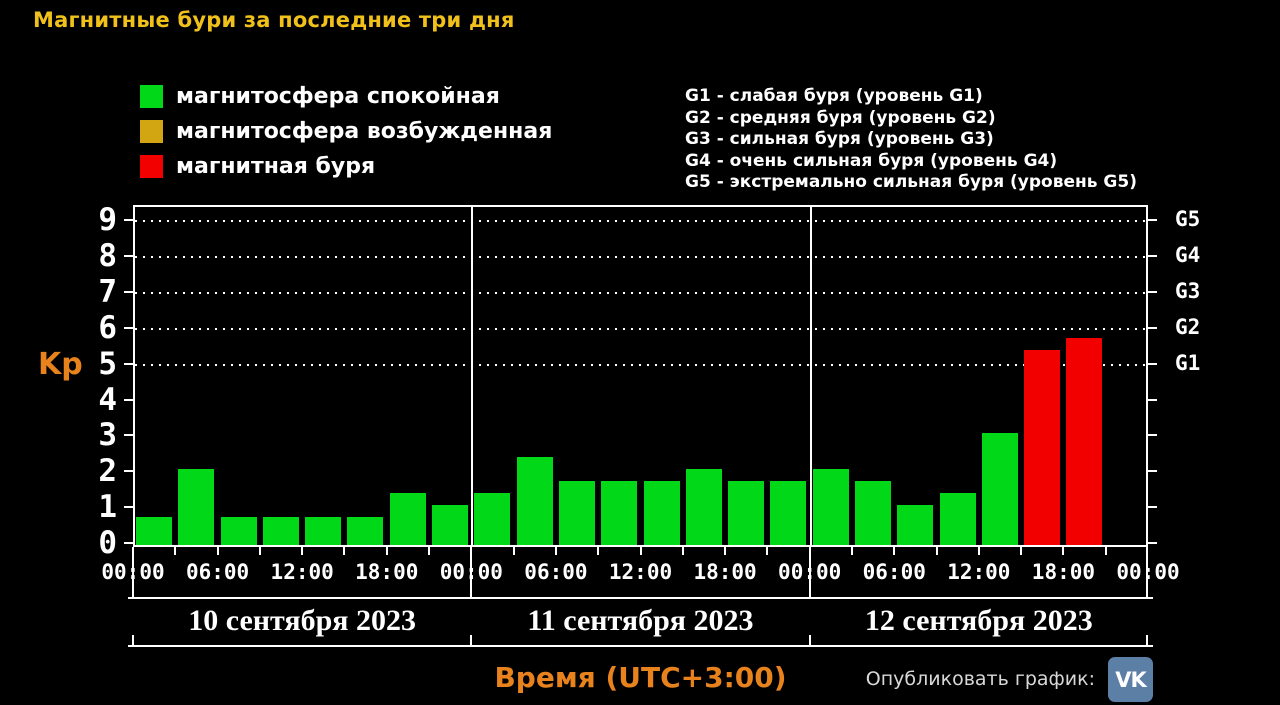  What do you see at coordinates (640, 221) in the screenshot?
I see `gridline-kp9` at bounding box center [640, 221].